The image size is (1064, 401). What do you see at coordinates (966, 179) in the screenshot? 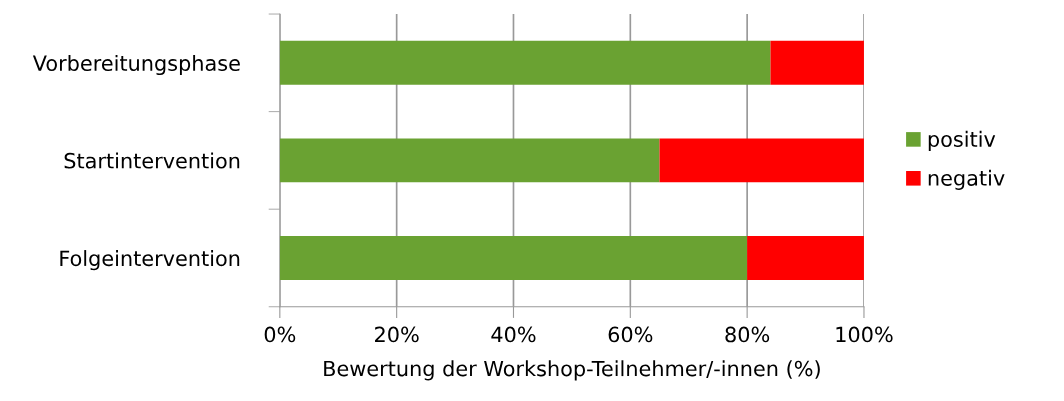
I see `legend-label: negativ` at bounding box center [966, 179].